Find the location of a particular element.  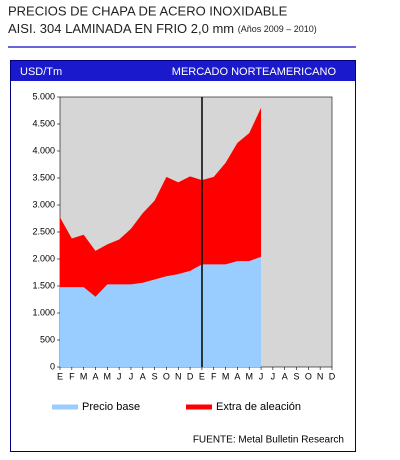

header-bar is located at coordinates (183, 71).